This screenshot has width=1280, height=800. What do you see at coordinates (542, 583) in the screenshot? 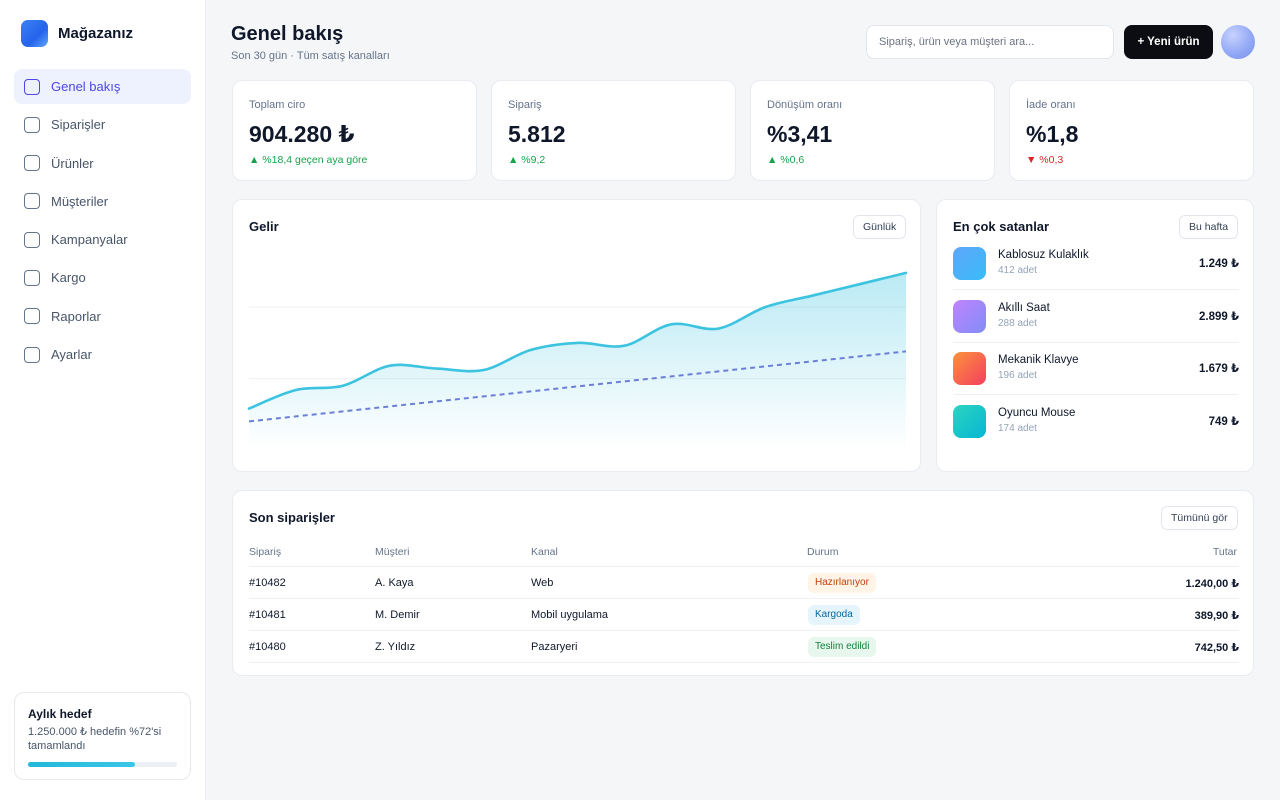
I see `order-channel: Web` at bounding box center [542, 583].